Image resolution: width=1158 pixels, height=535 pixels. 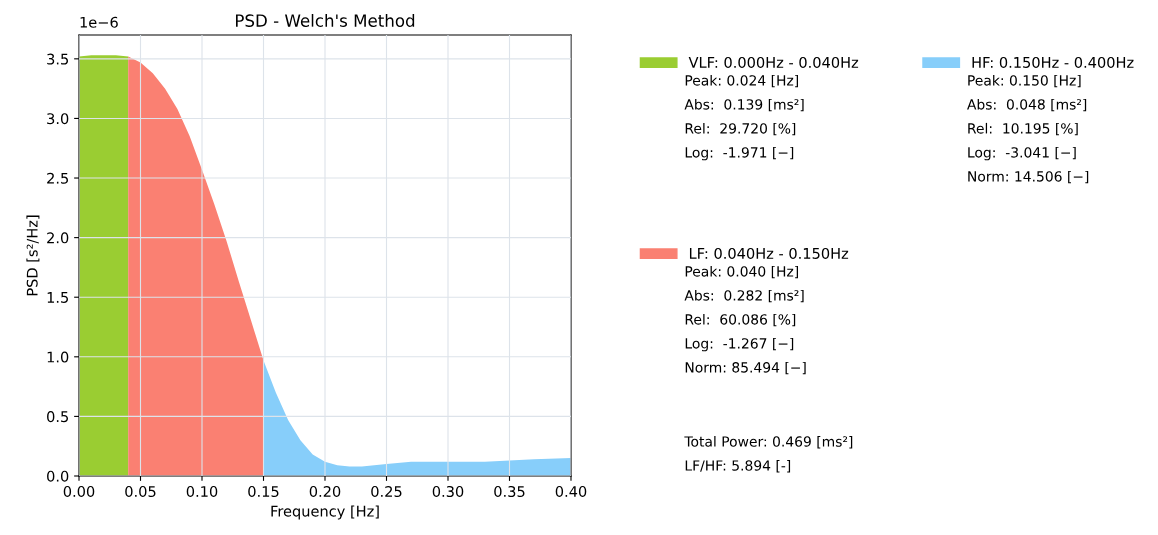 What do you see at coordinates (33, 255) in the screenshot?
I see `y-axis-title: PSD [s²/Hz]` at bounding box center [33, 255].